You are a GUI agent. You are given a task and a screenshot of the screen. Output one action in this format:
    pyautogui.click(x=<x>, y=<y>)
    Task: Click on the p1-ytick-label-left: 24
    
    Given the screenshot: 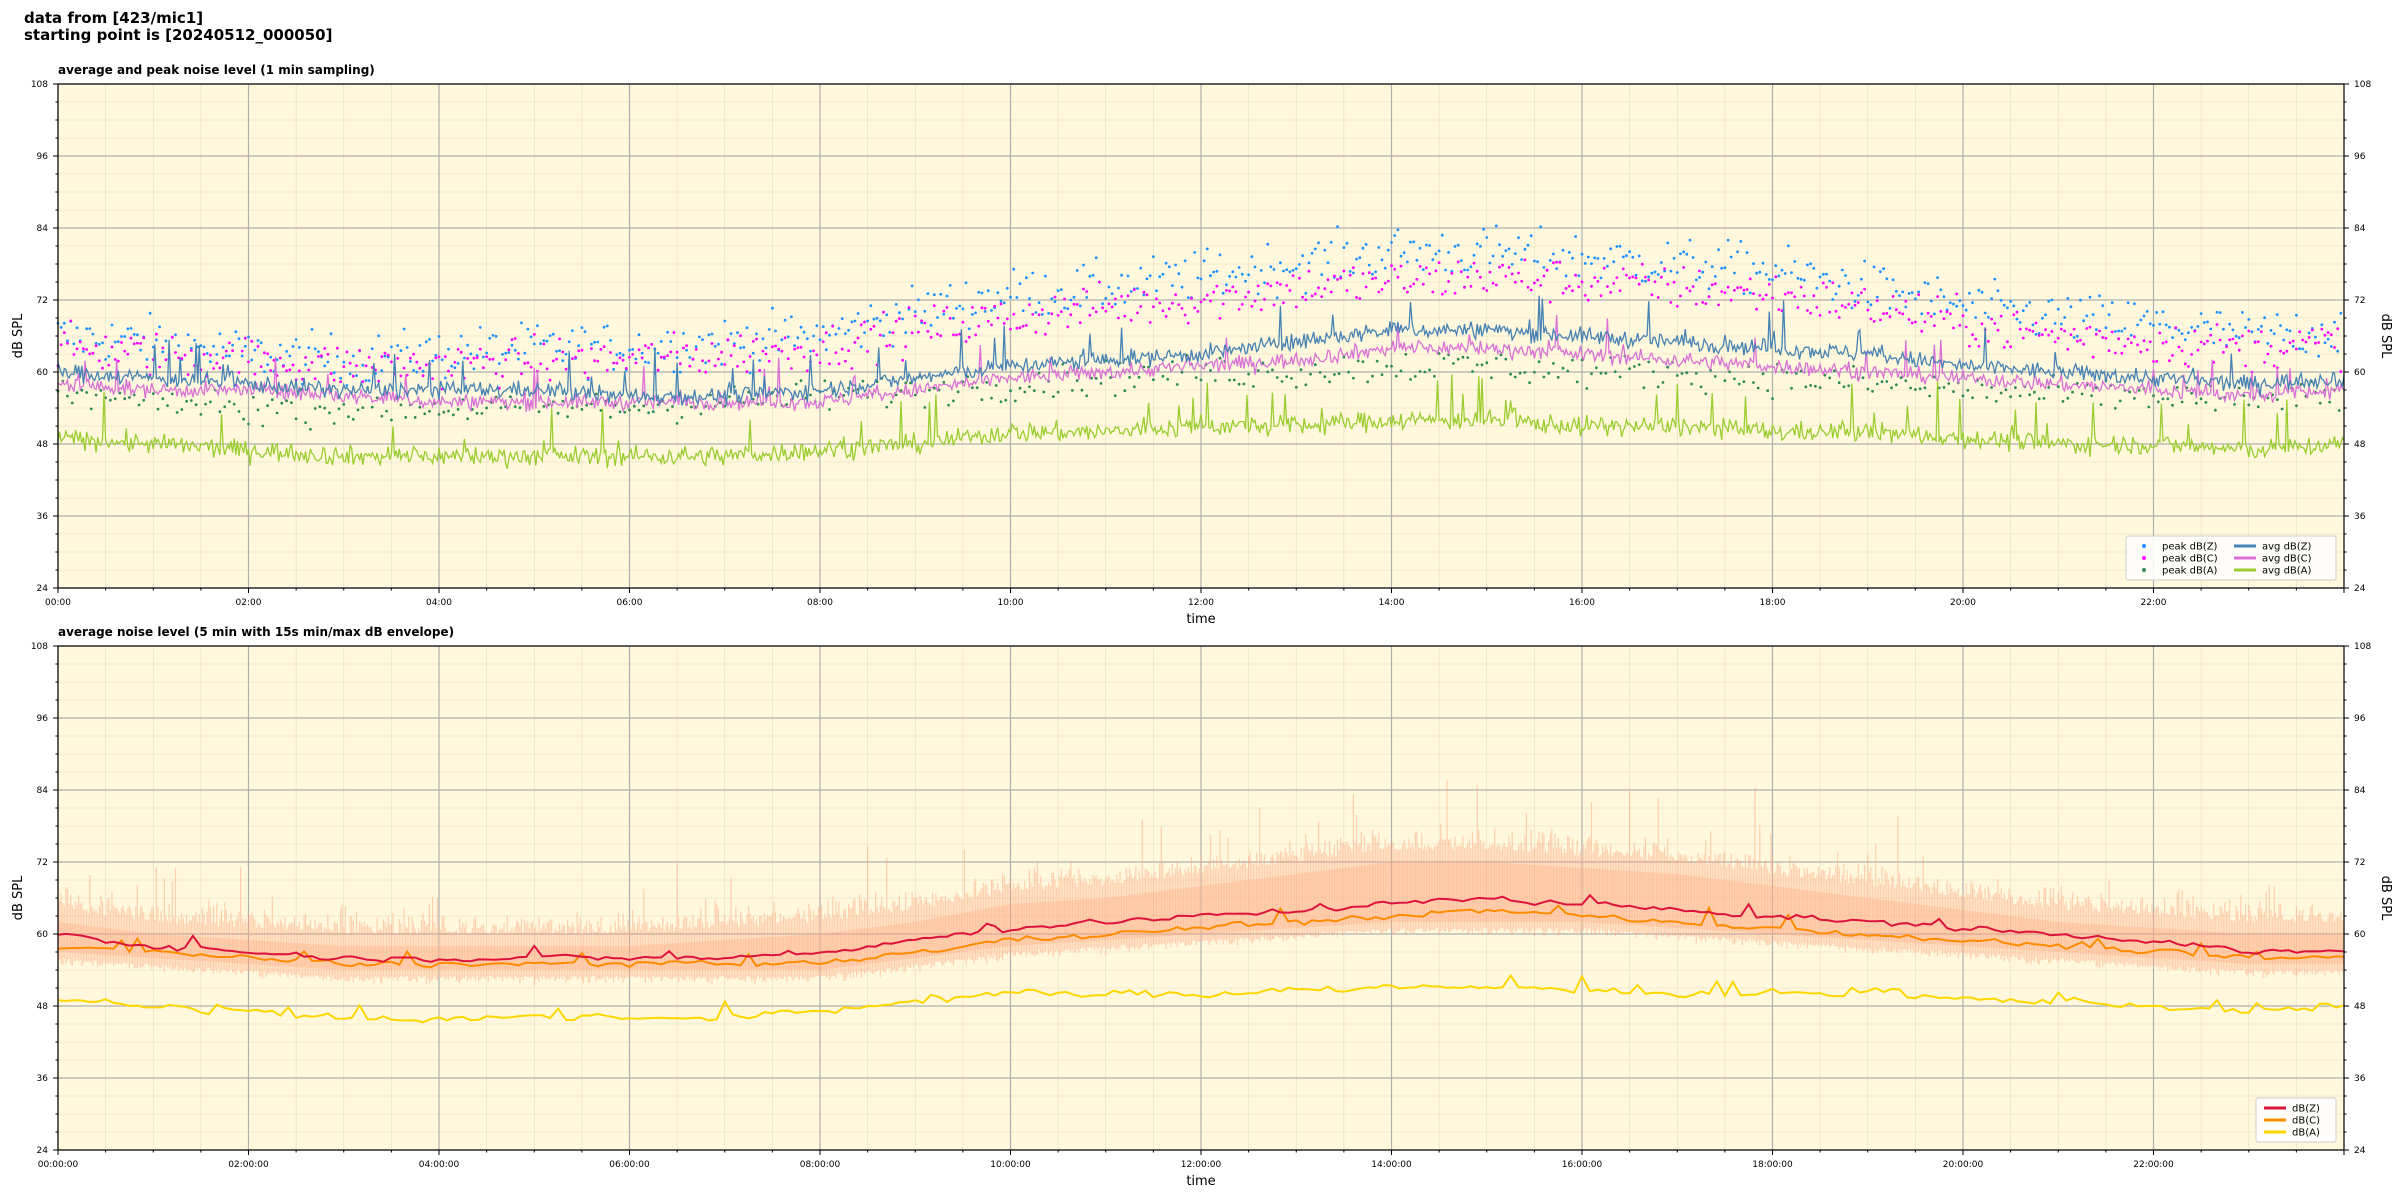 What is the action you would take?
    pyautogui.click(x=43, y=1151)
    